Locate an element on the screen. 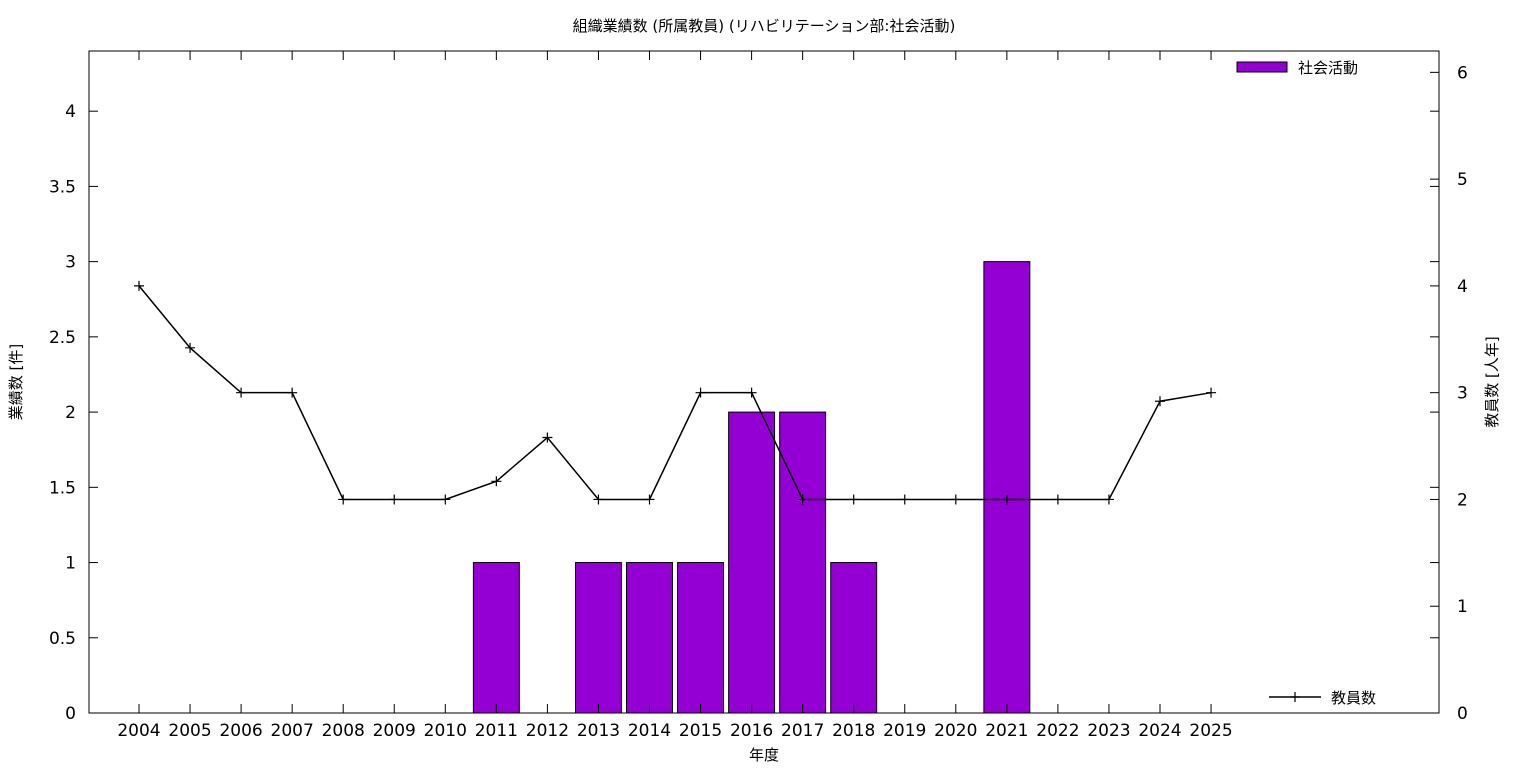  bar-2016 is located at coordinates (752, 562).